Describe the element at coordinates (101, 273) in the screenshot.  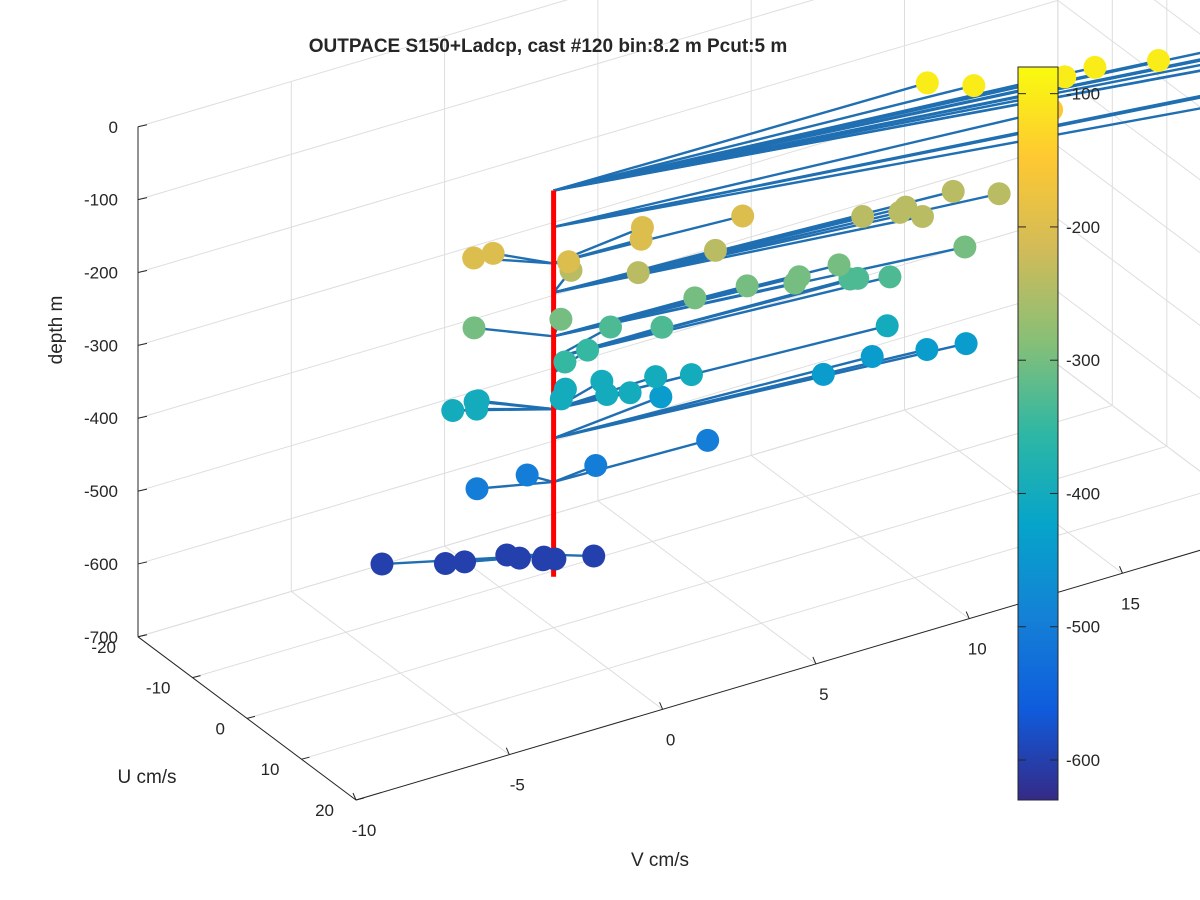
I see `z-tick-label: -200` at that location.